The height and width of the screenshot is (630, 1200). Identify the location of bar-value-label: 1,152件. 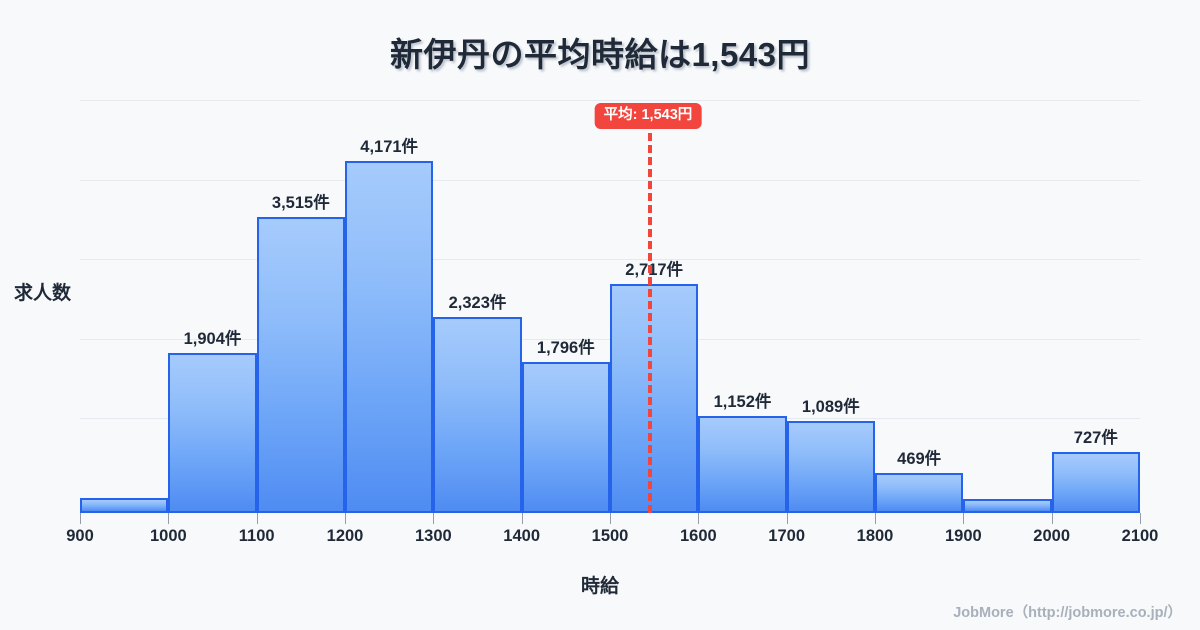
(742, 401).